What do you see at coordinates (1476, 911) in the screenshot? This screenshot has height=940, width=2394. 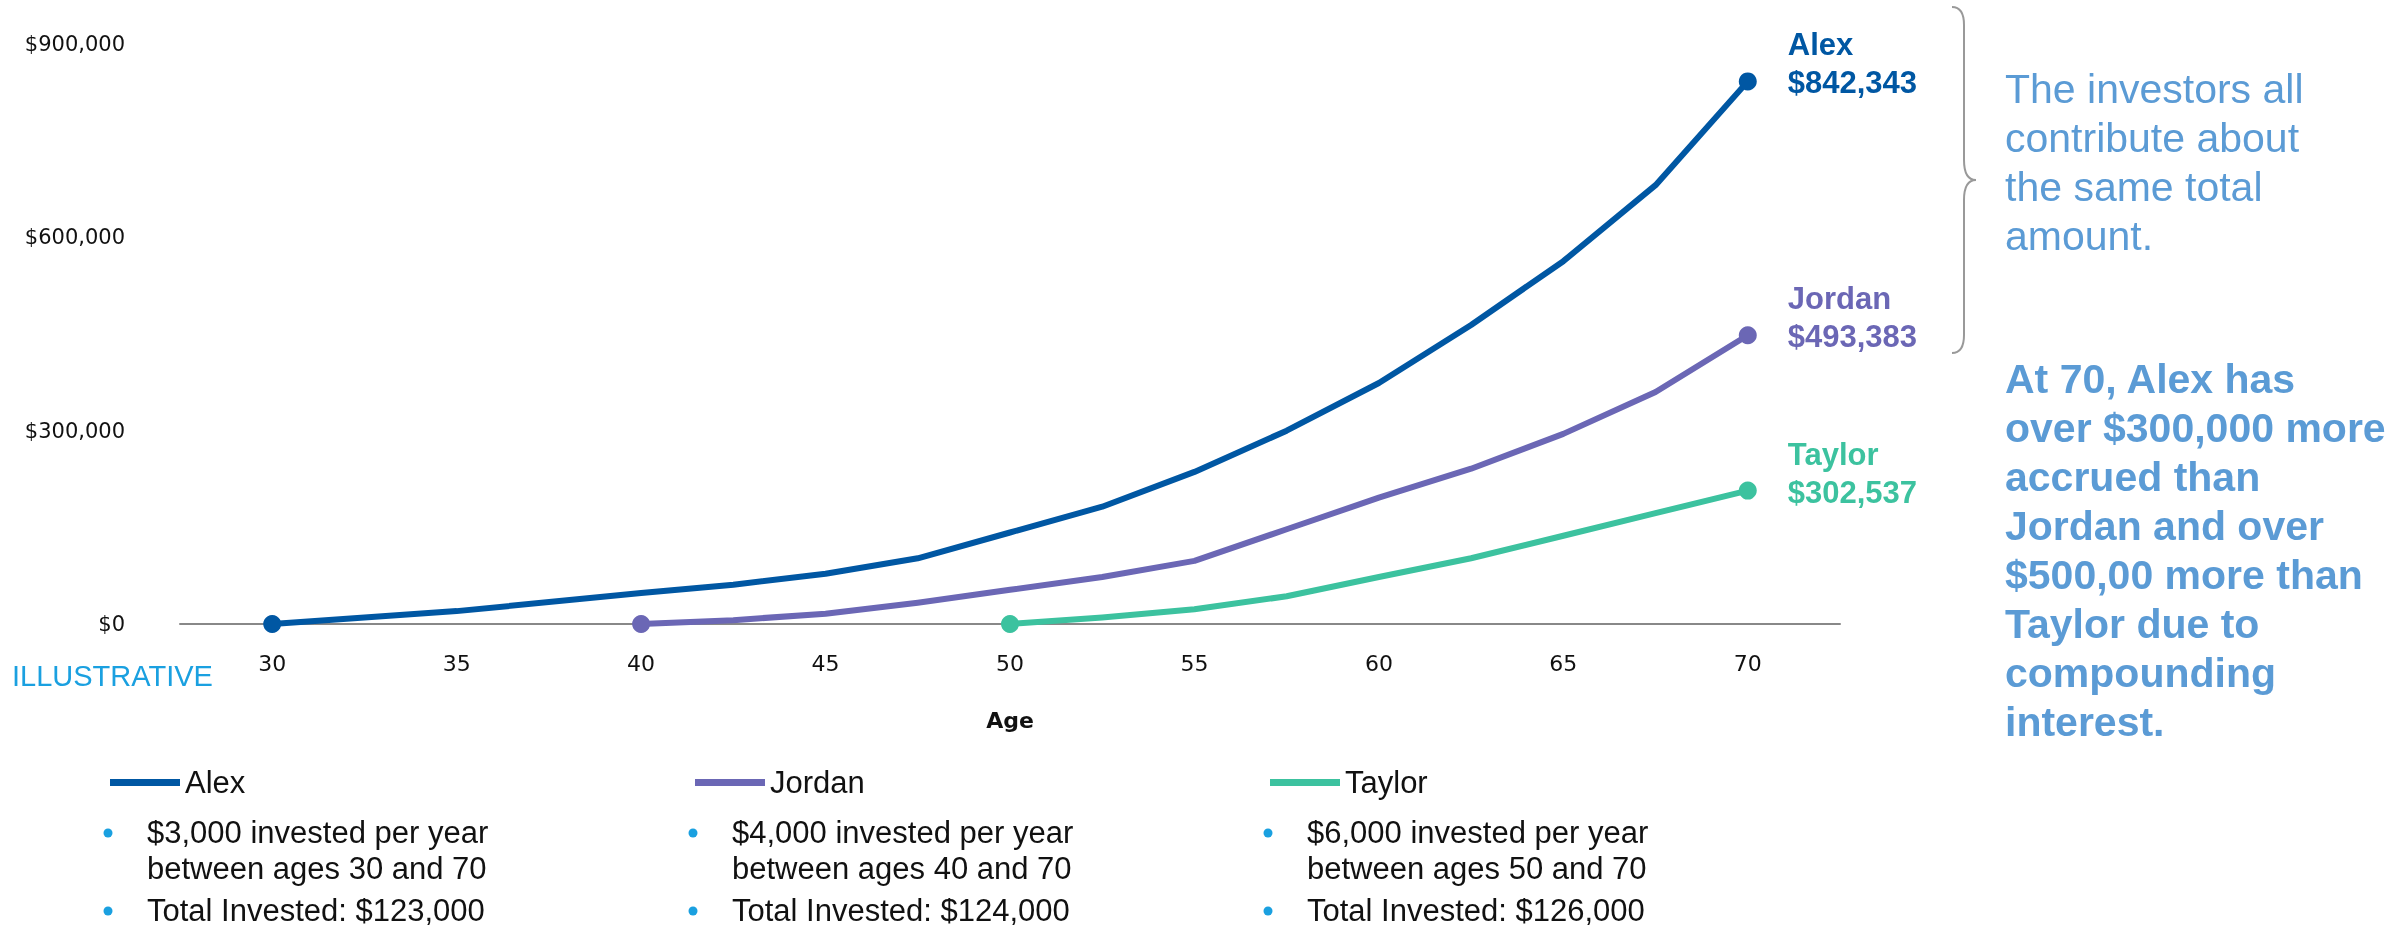 I see `text: Total Invested: $126,000` at bounding box center [1476, 911].